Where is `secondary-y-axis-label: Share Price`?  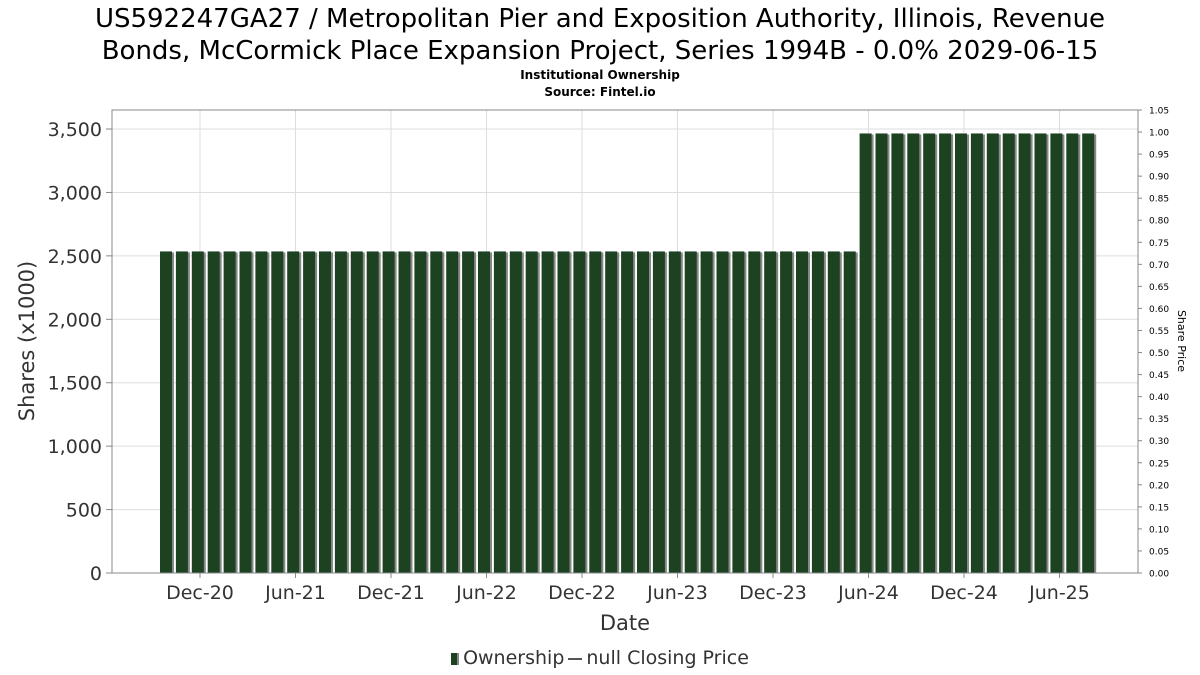 secondary-y-axis-label: Share Price is located at coordinates (1181, 341).